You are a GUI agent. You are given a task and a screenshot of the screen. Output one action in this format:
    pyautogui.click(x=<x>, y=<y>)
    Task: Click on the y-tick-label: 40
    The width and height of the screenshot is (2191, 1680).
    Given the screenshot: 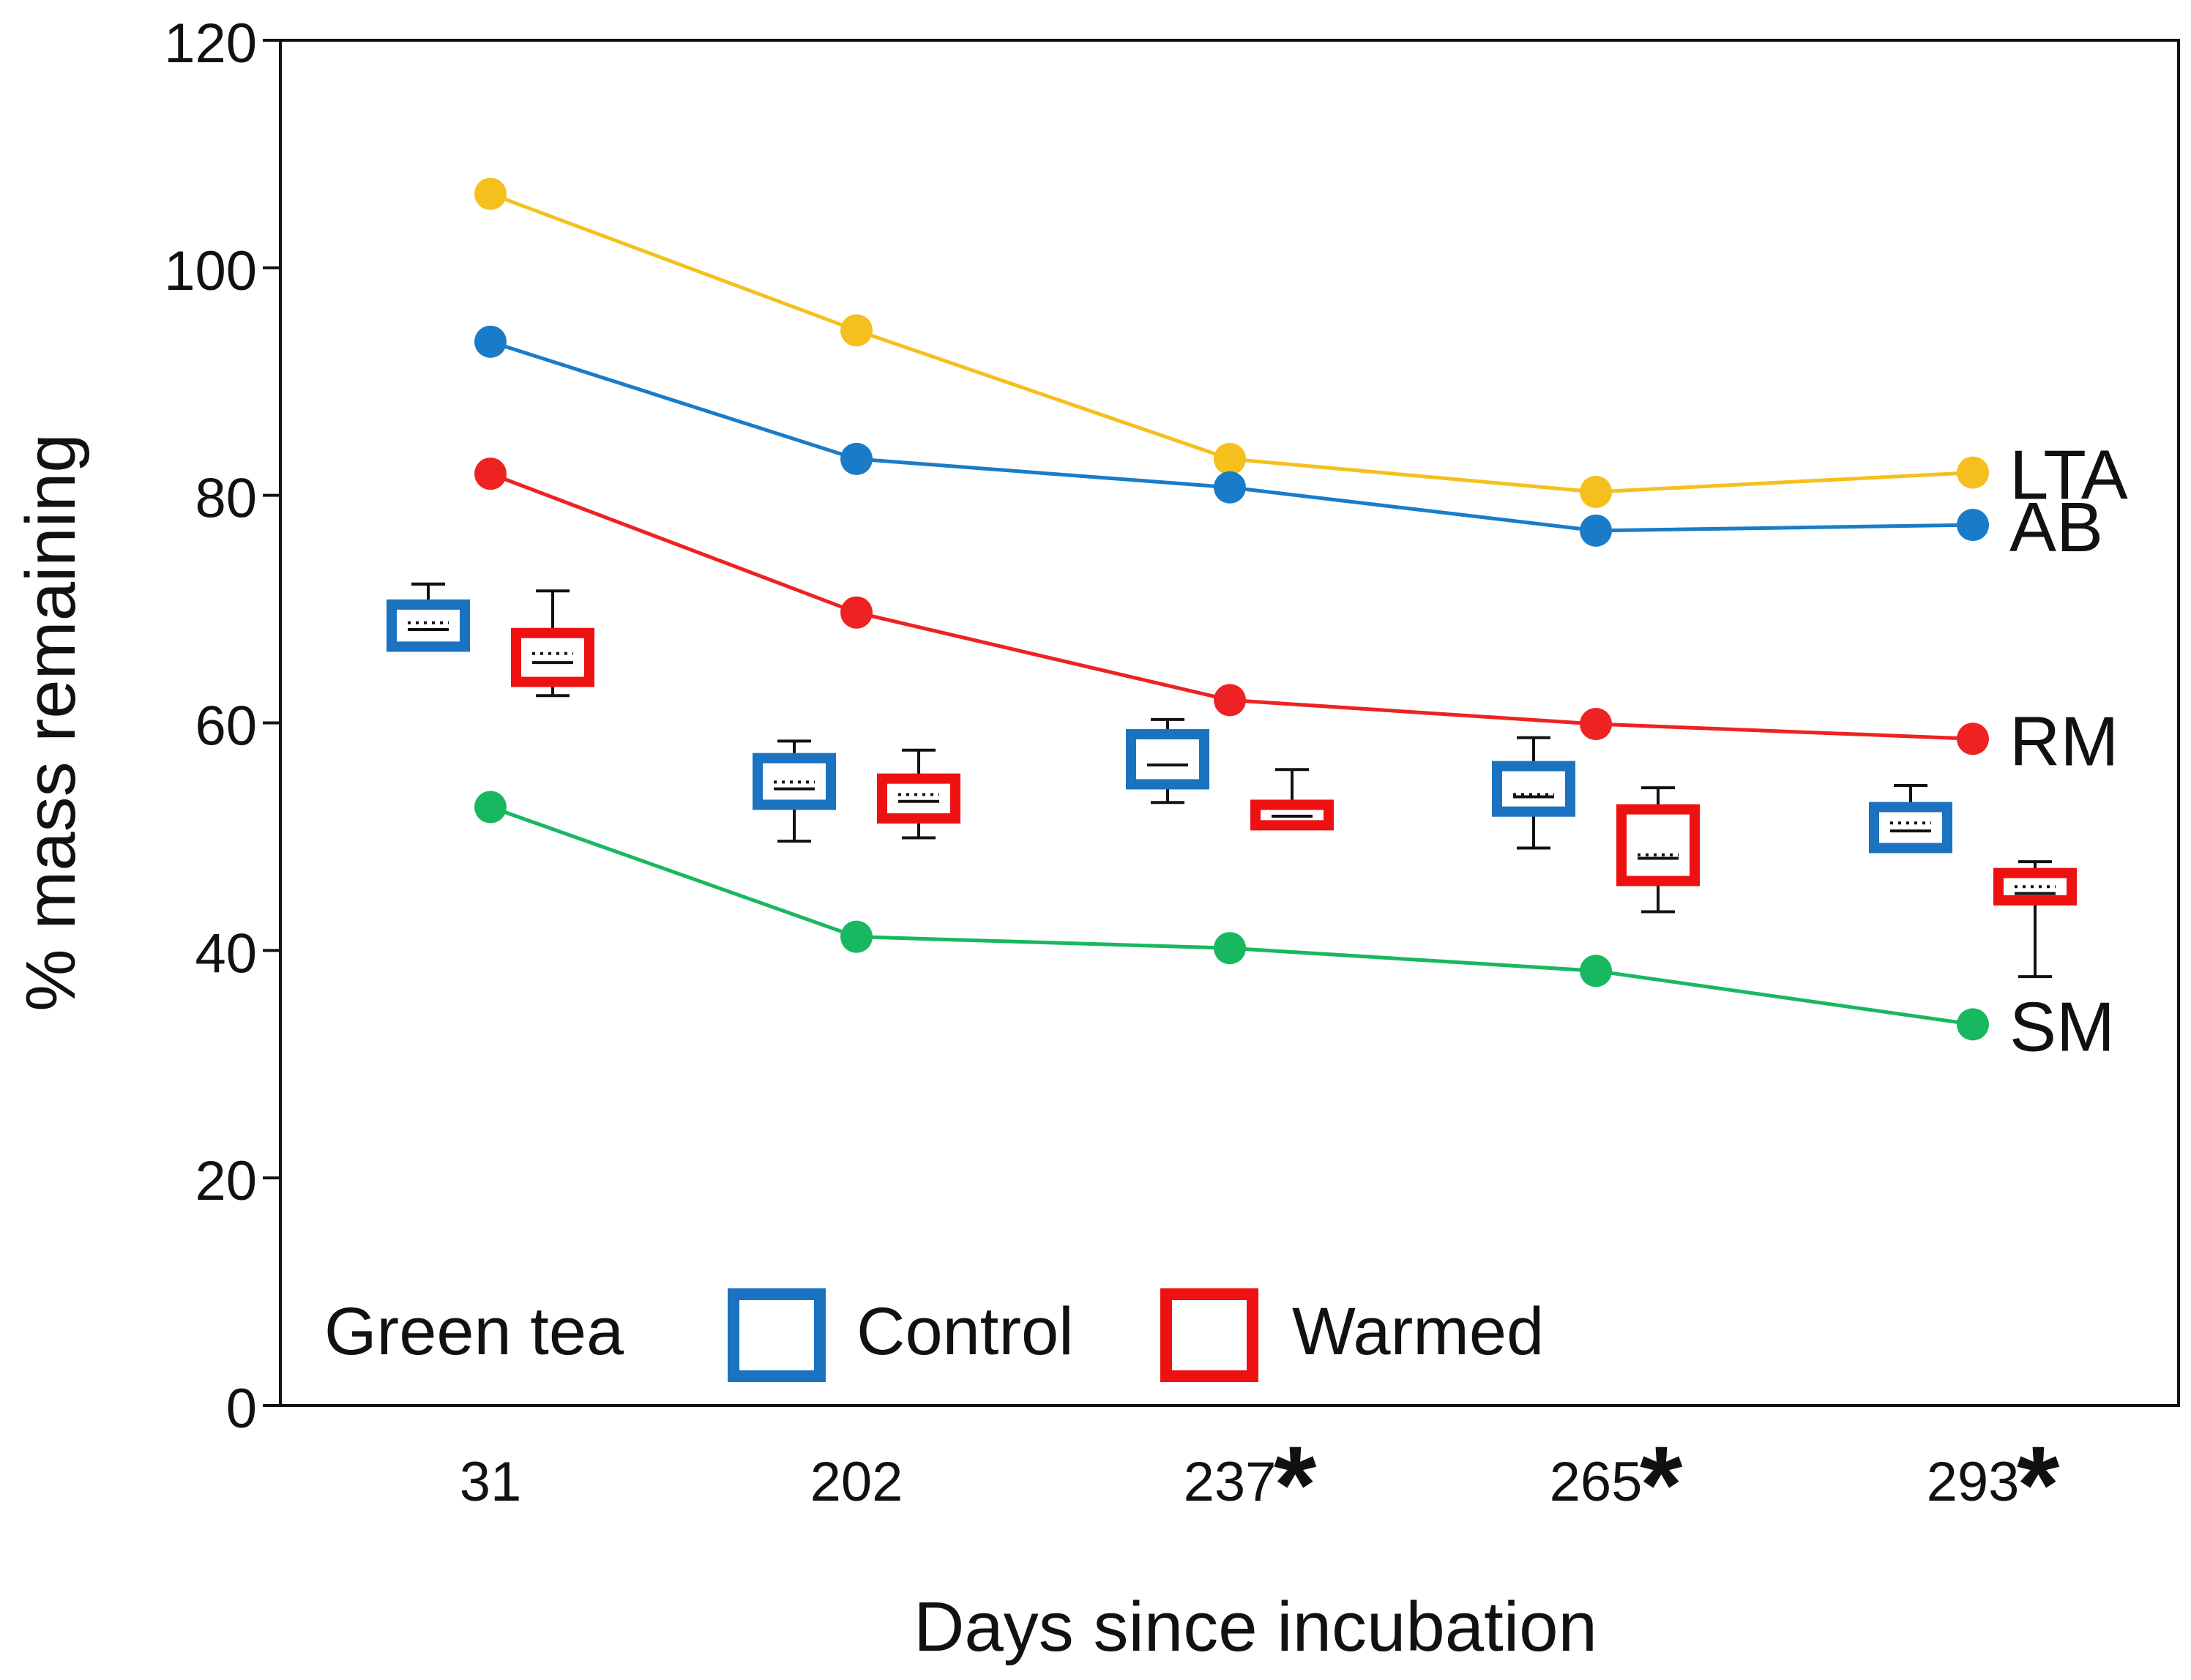 What is the action you would take?
    pyautogui.click(x=226, y=953)
    